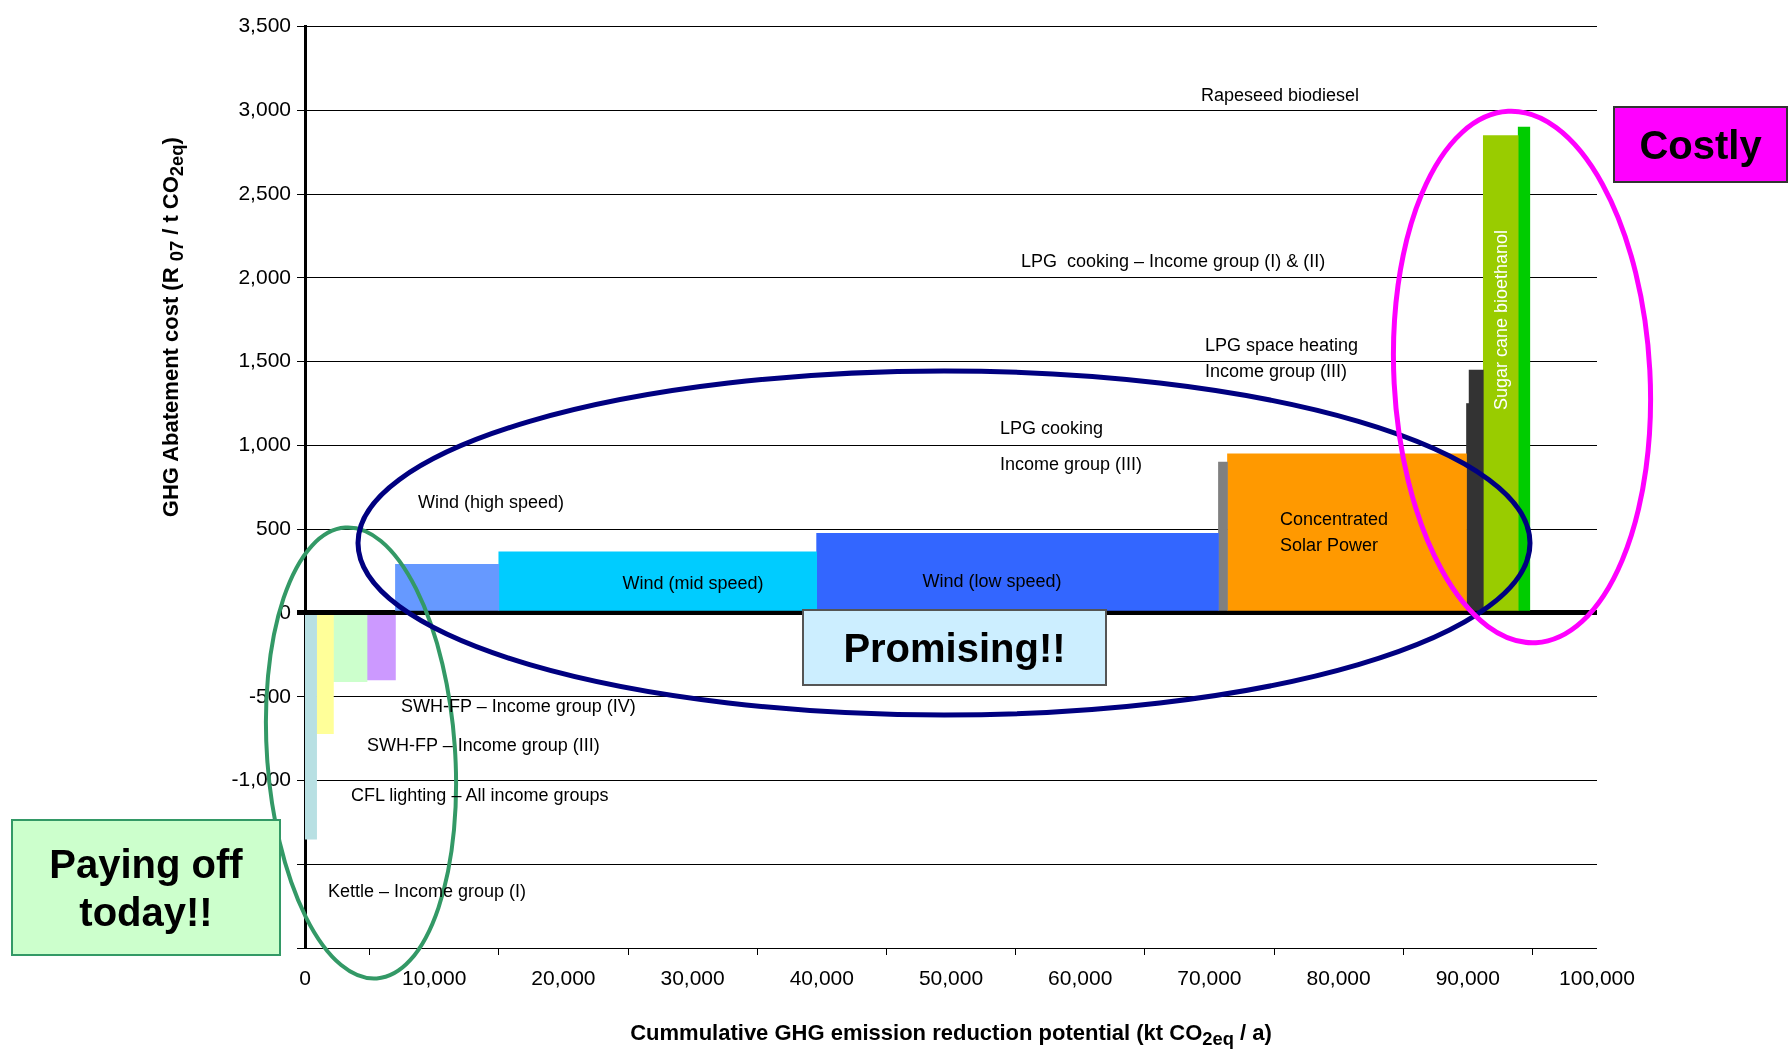 The width and height of the screenshot is (1792, 1051). I want to click on annotation: Rapeseed biodiesel, so click(1280, 95).